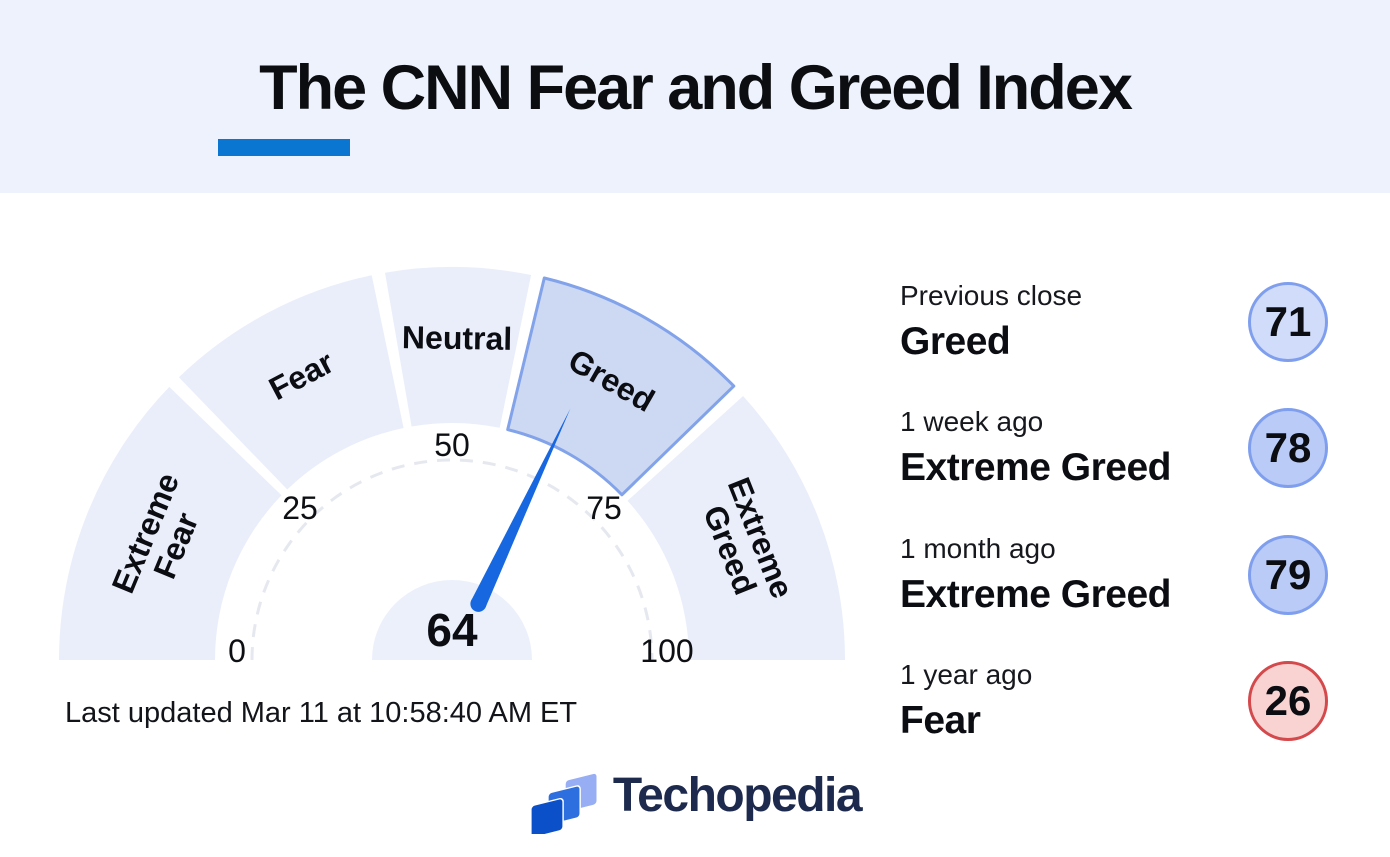  I want to click on history-row-text: 1 week ago Extreme Greed, so click(1035, 448).